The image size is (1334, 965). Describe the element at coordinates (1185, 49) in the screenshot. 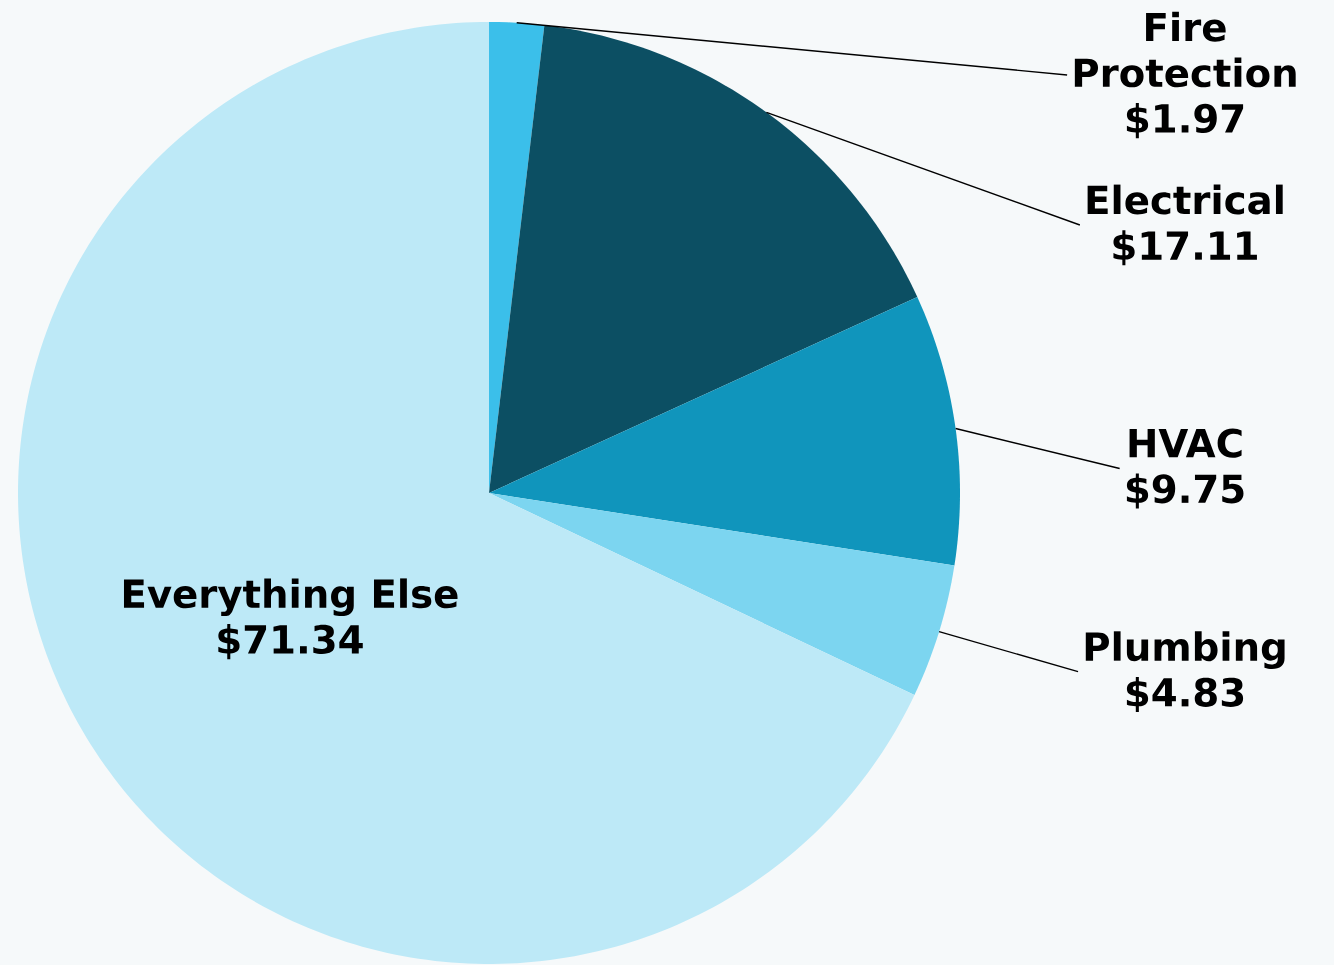

I see `slice-label: Fire Protection` at that location.